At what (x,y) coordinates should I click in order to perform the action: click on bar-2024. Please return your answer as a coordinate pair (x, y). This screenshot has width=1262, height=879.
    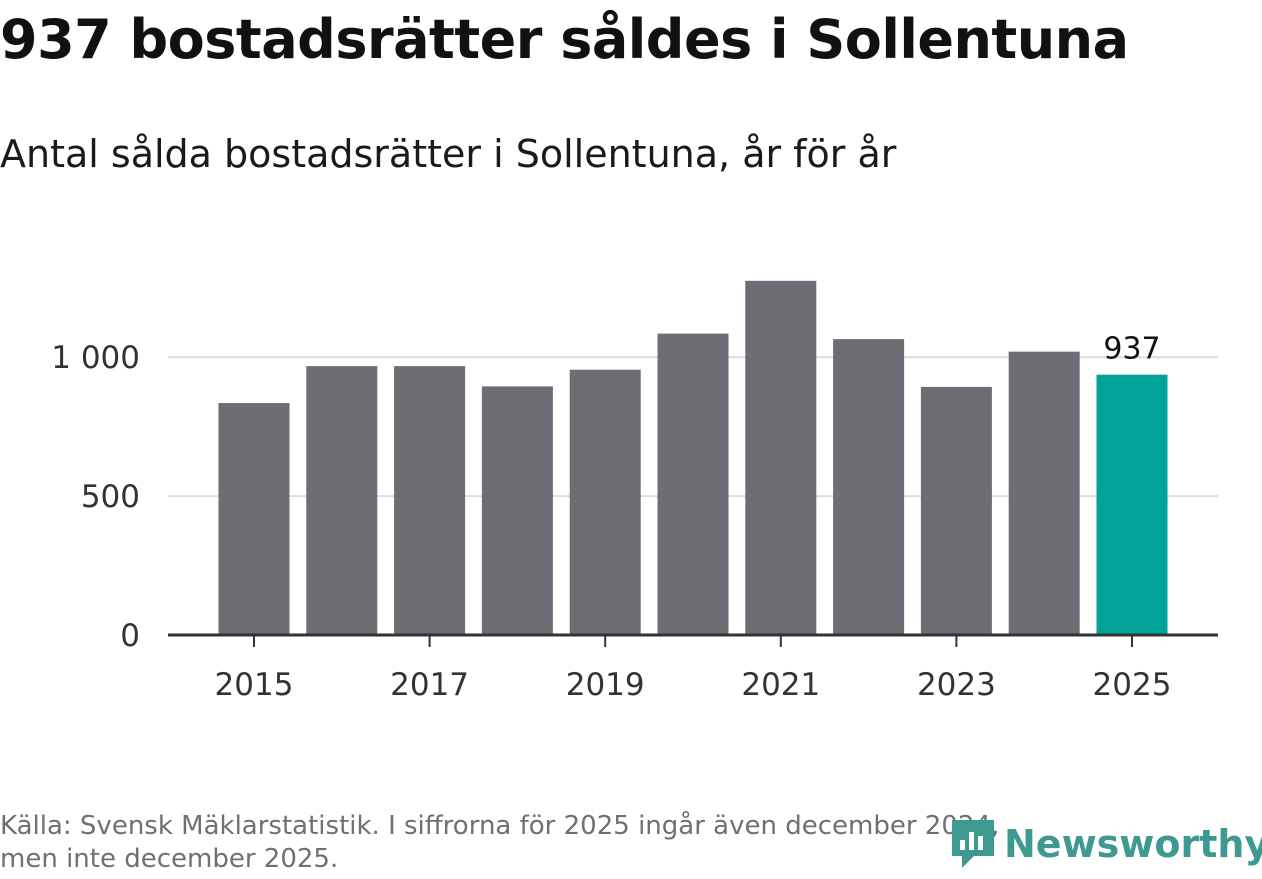
    Looking at the image, I should click on (1044, 493).